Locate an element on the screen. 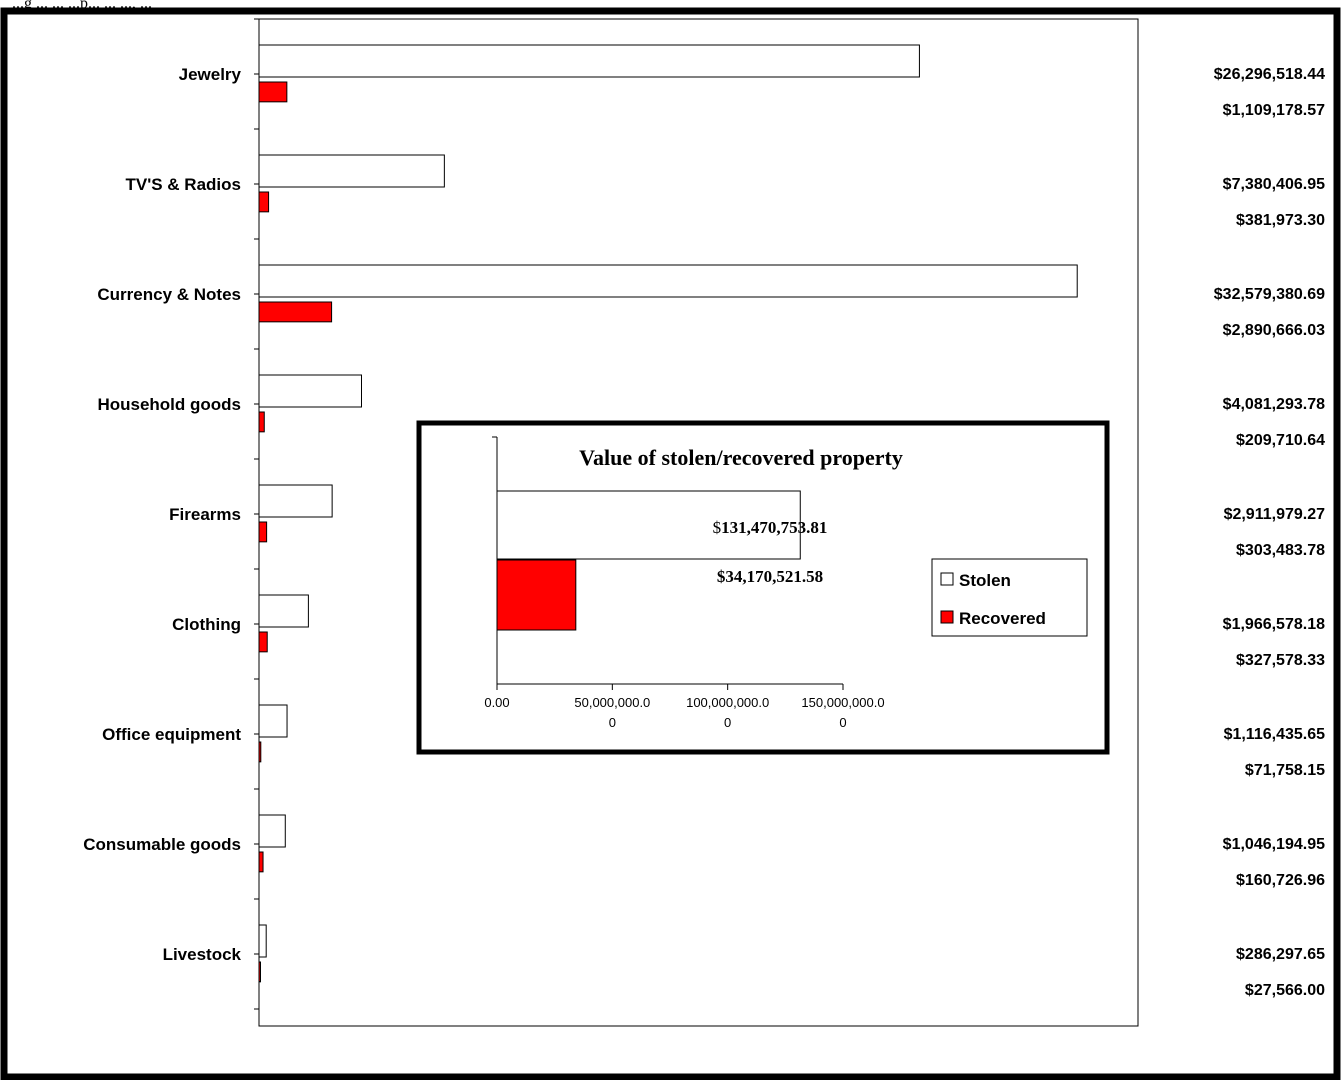  bar-stolen-tv-s-radios is located at coordinates (351, 171).